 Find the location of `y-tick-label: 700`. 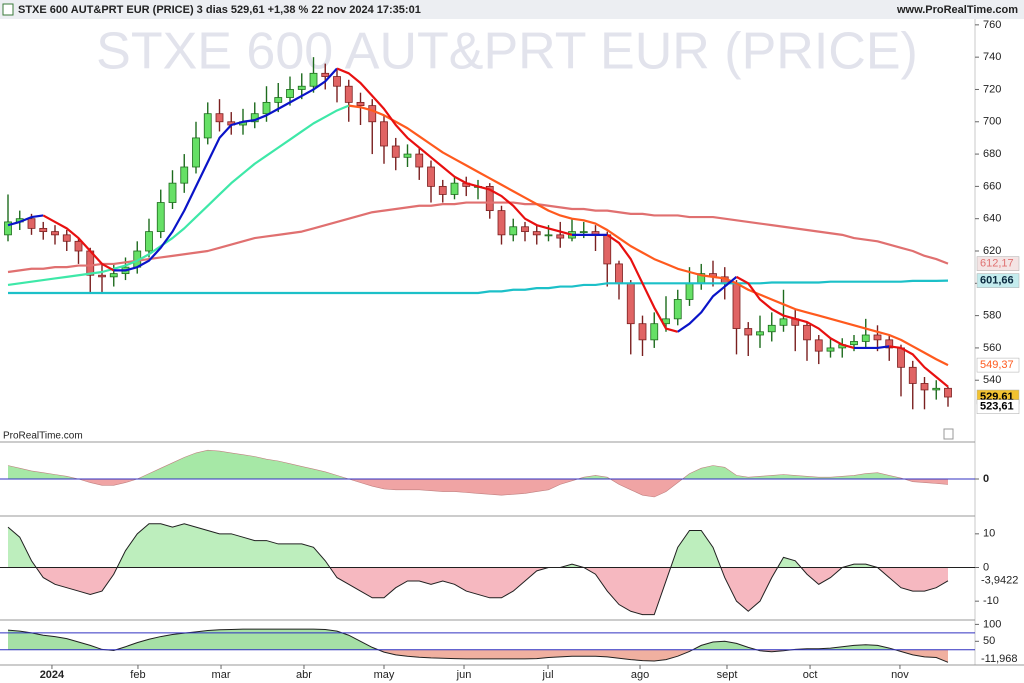

y-tick-label: 700 is located at coordinates (992, 122).